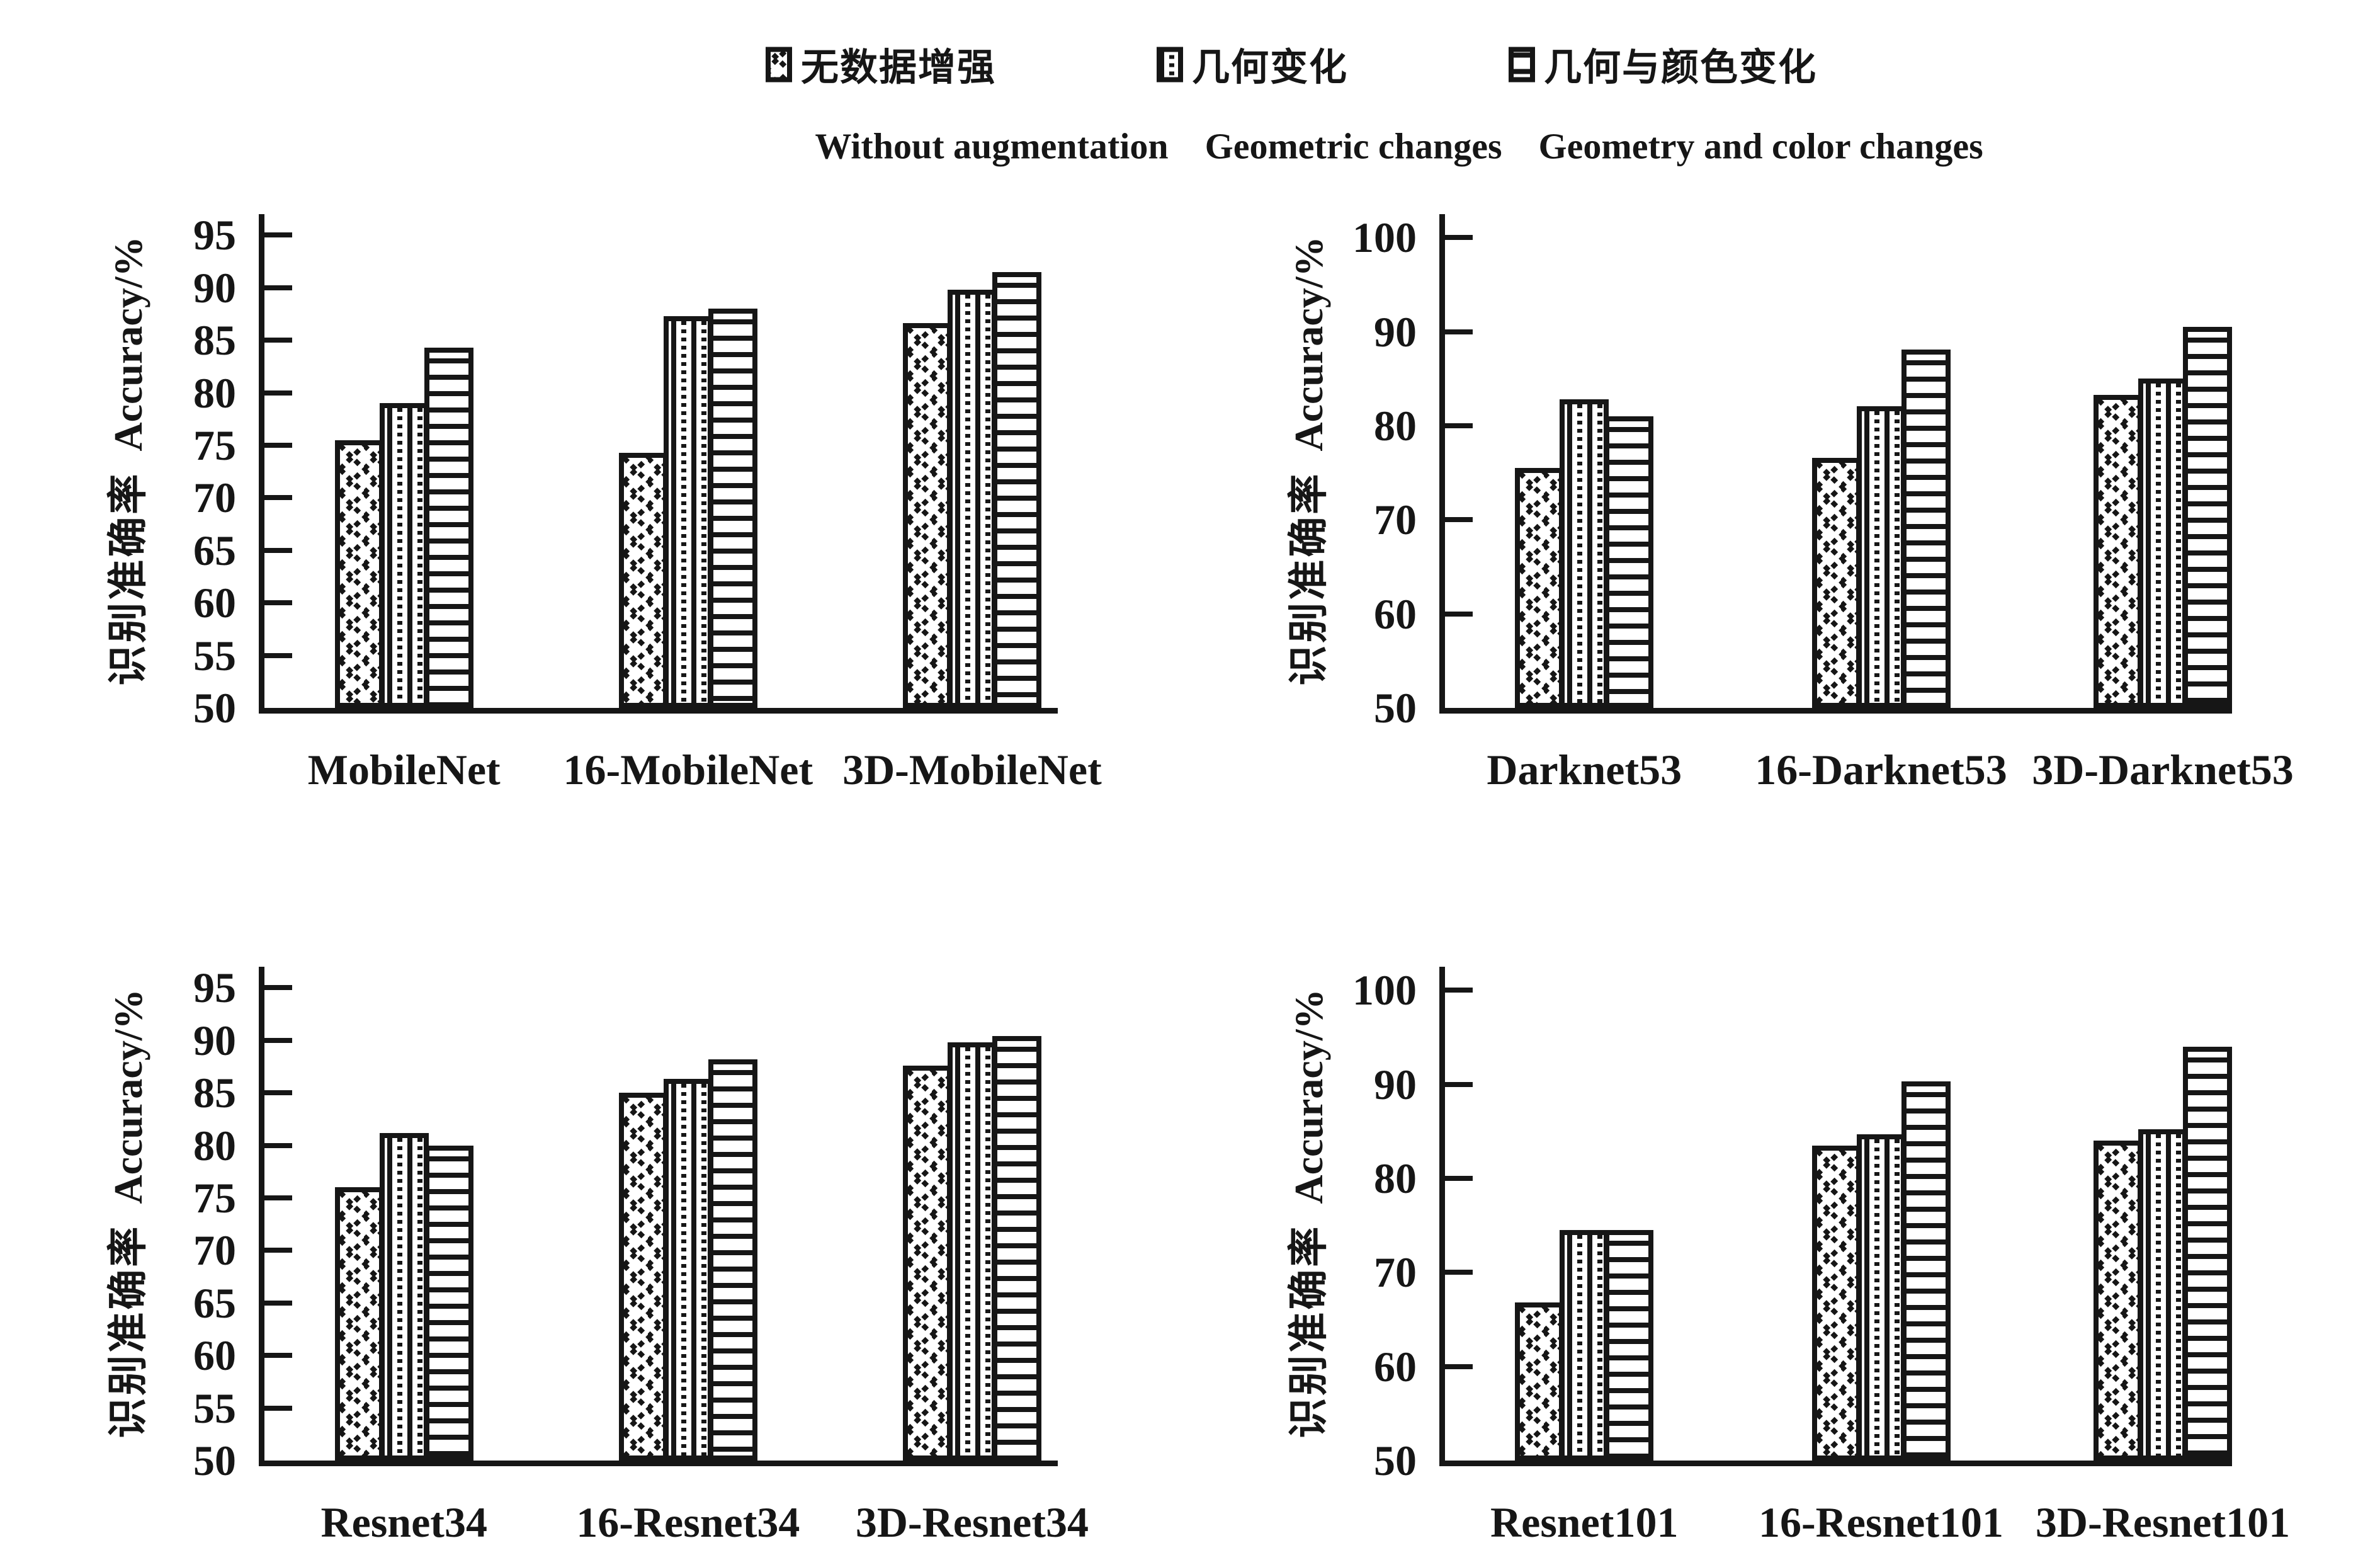  Describe the element at coordinates (214, 235) in the screenshot. I see `y-tick-label: 95` at that location.